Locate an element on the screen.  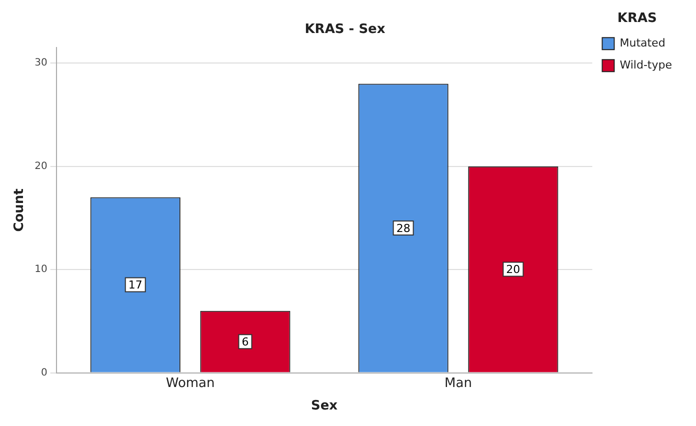
legend-label: Mutated is located at coordinates (643, 43).